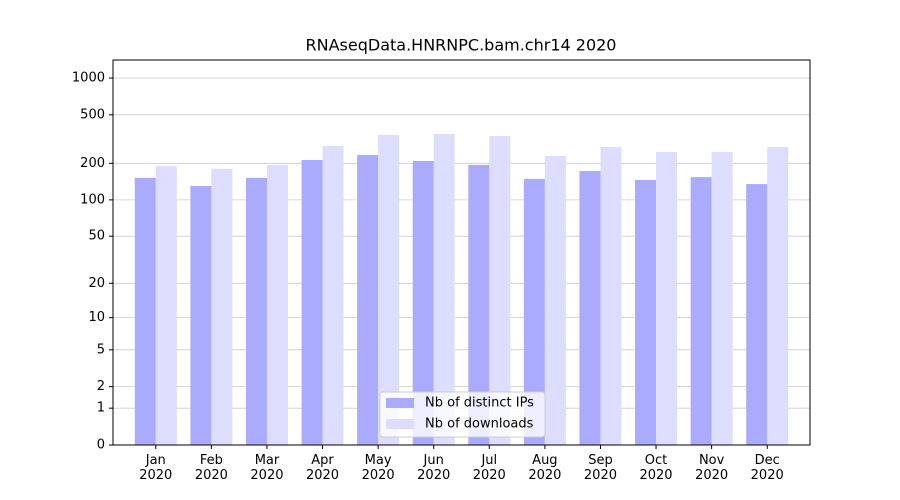 This screenshot has height=500, width=900. I want to click on y-tick-label: 1000, so click(88, 78).